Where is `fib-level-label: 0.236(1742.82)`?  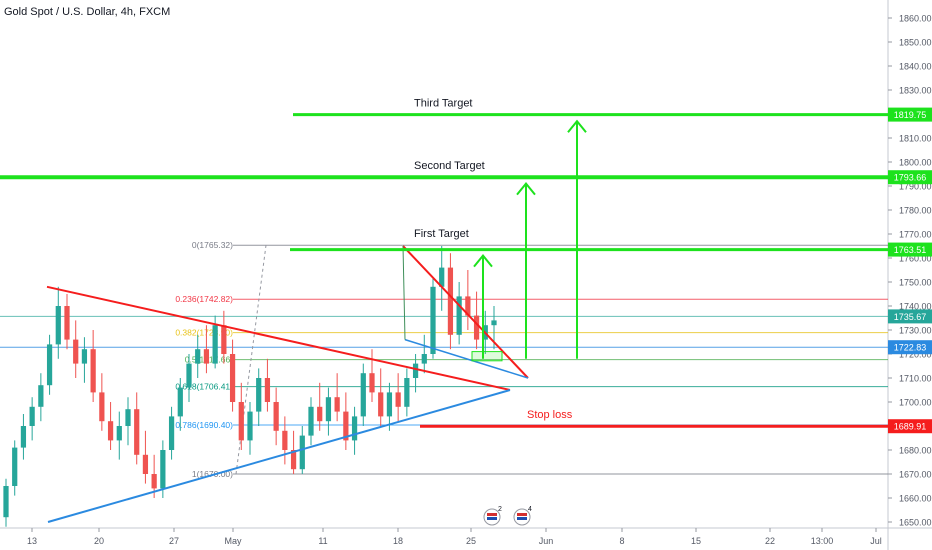
fib-level-label: 0.236(1742.82) is located at coordinates (204, 299).